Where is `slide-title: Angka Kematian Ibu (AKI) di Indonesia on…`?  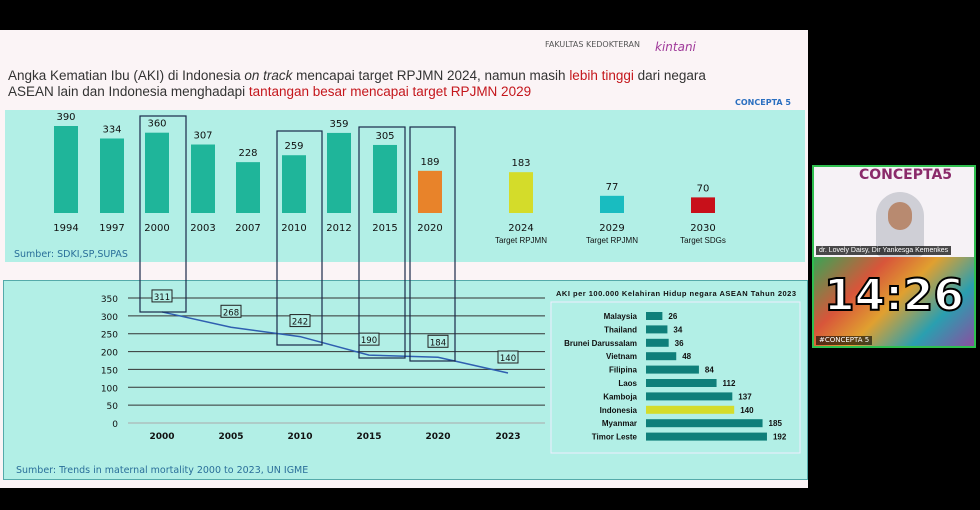
slide-title: Angka Kematian Ibu (AKI) di Indonesia on… is located at coordinates (357, 83).